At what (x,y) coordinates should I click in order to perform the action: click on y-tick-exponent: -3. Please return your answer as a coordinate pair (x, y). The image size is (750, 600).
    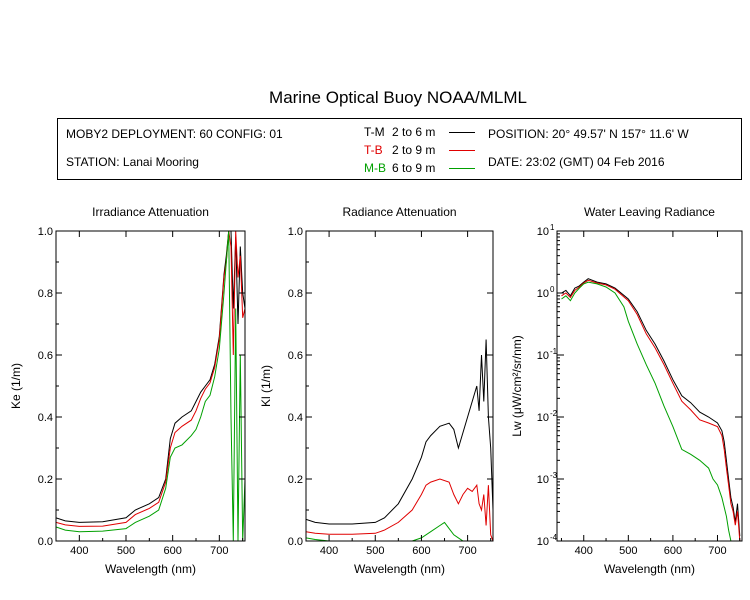
    Looking at the image, I should click on (554, 475).